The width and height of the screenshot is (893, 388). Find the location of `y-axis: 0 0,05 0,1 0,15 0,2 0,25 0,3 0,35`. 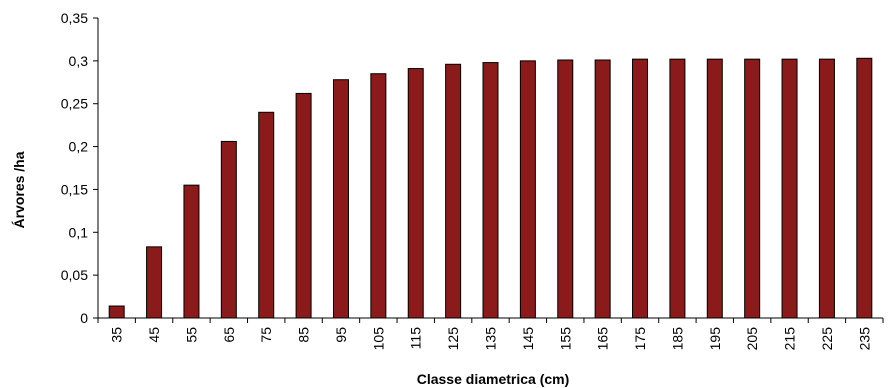

y-axis: 0 0,05 0,1 0,15 0,2 0,25 0,3 0,35 is located at coordinates (80, 168).